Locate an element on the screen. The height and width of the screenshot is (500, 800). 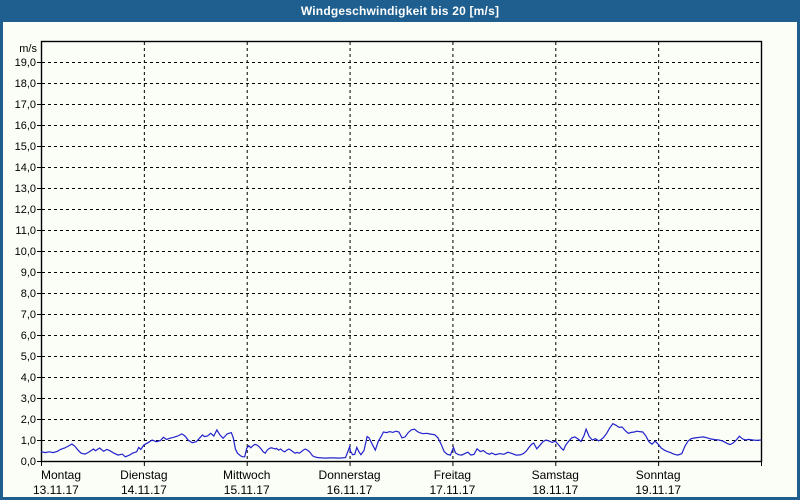
day-name-label: Dienstag is located at coordinates (143, 475).